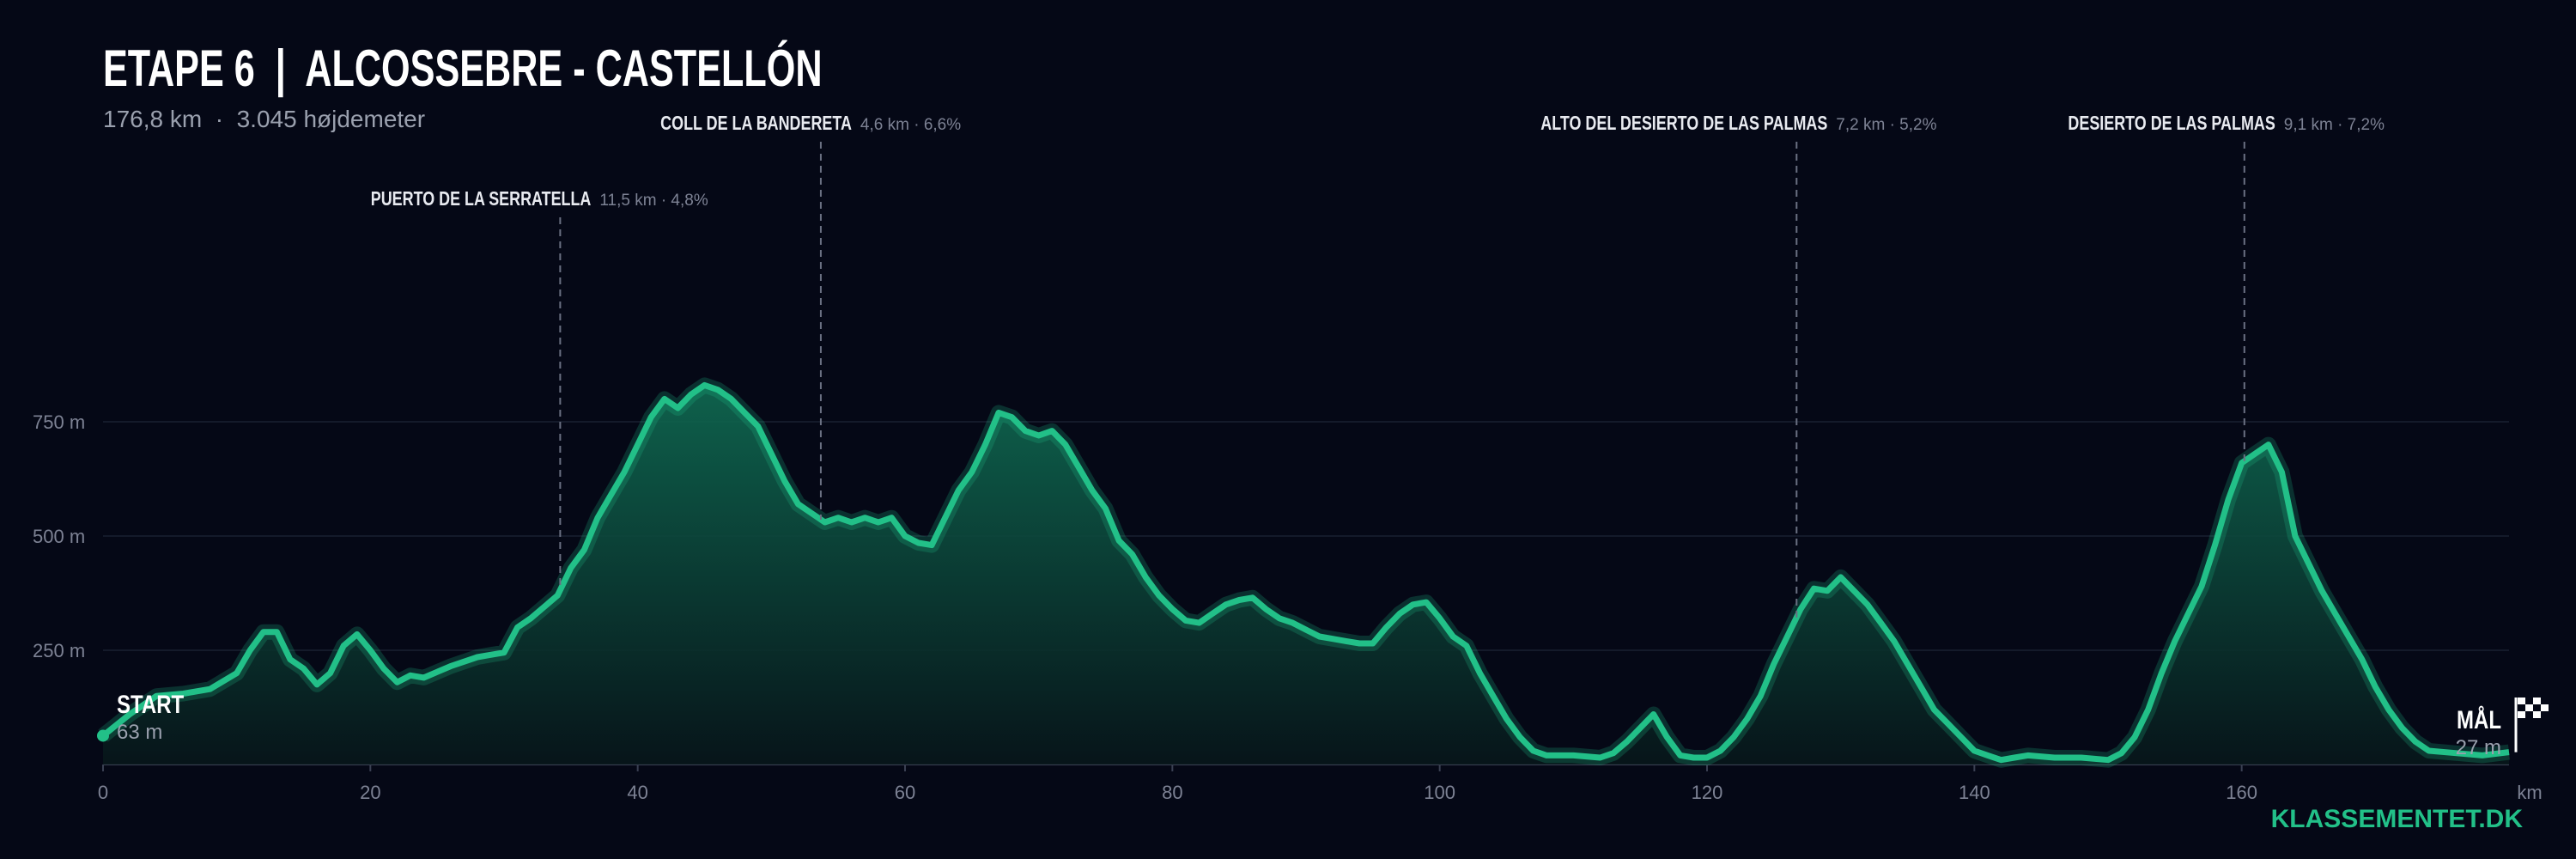  I want to click on climb-name: DESIERTO DE LAS PALMAS, so click(2171, 124).